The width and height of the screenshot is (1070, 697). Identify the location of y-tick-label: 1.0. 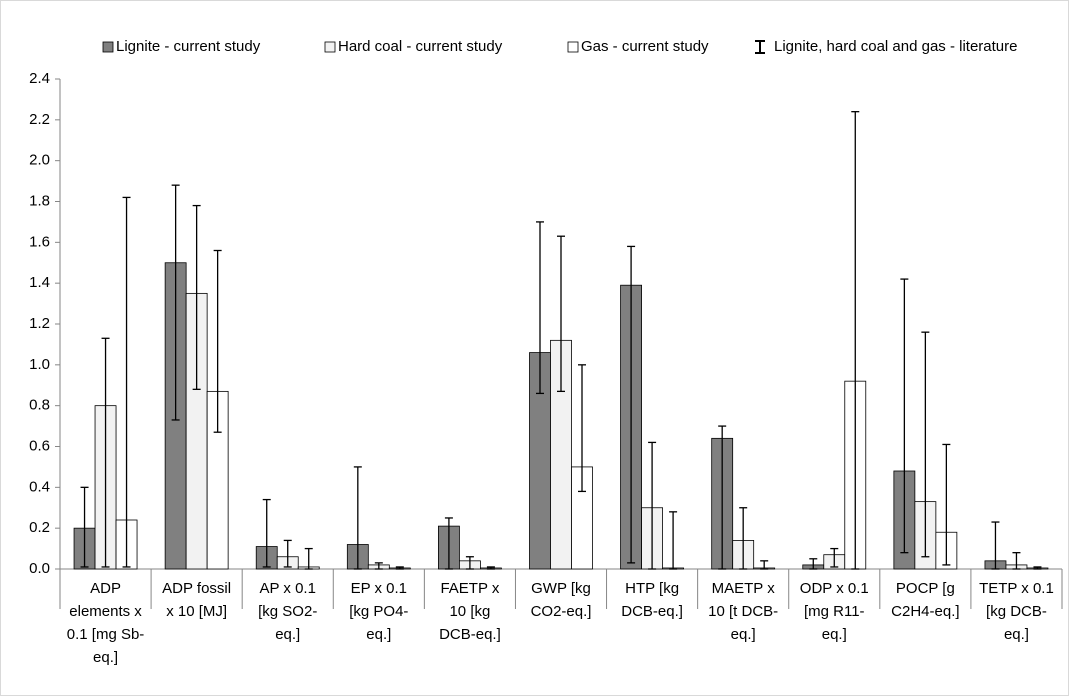
(39, 364).